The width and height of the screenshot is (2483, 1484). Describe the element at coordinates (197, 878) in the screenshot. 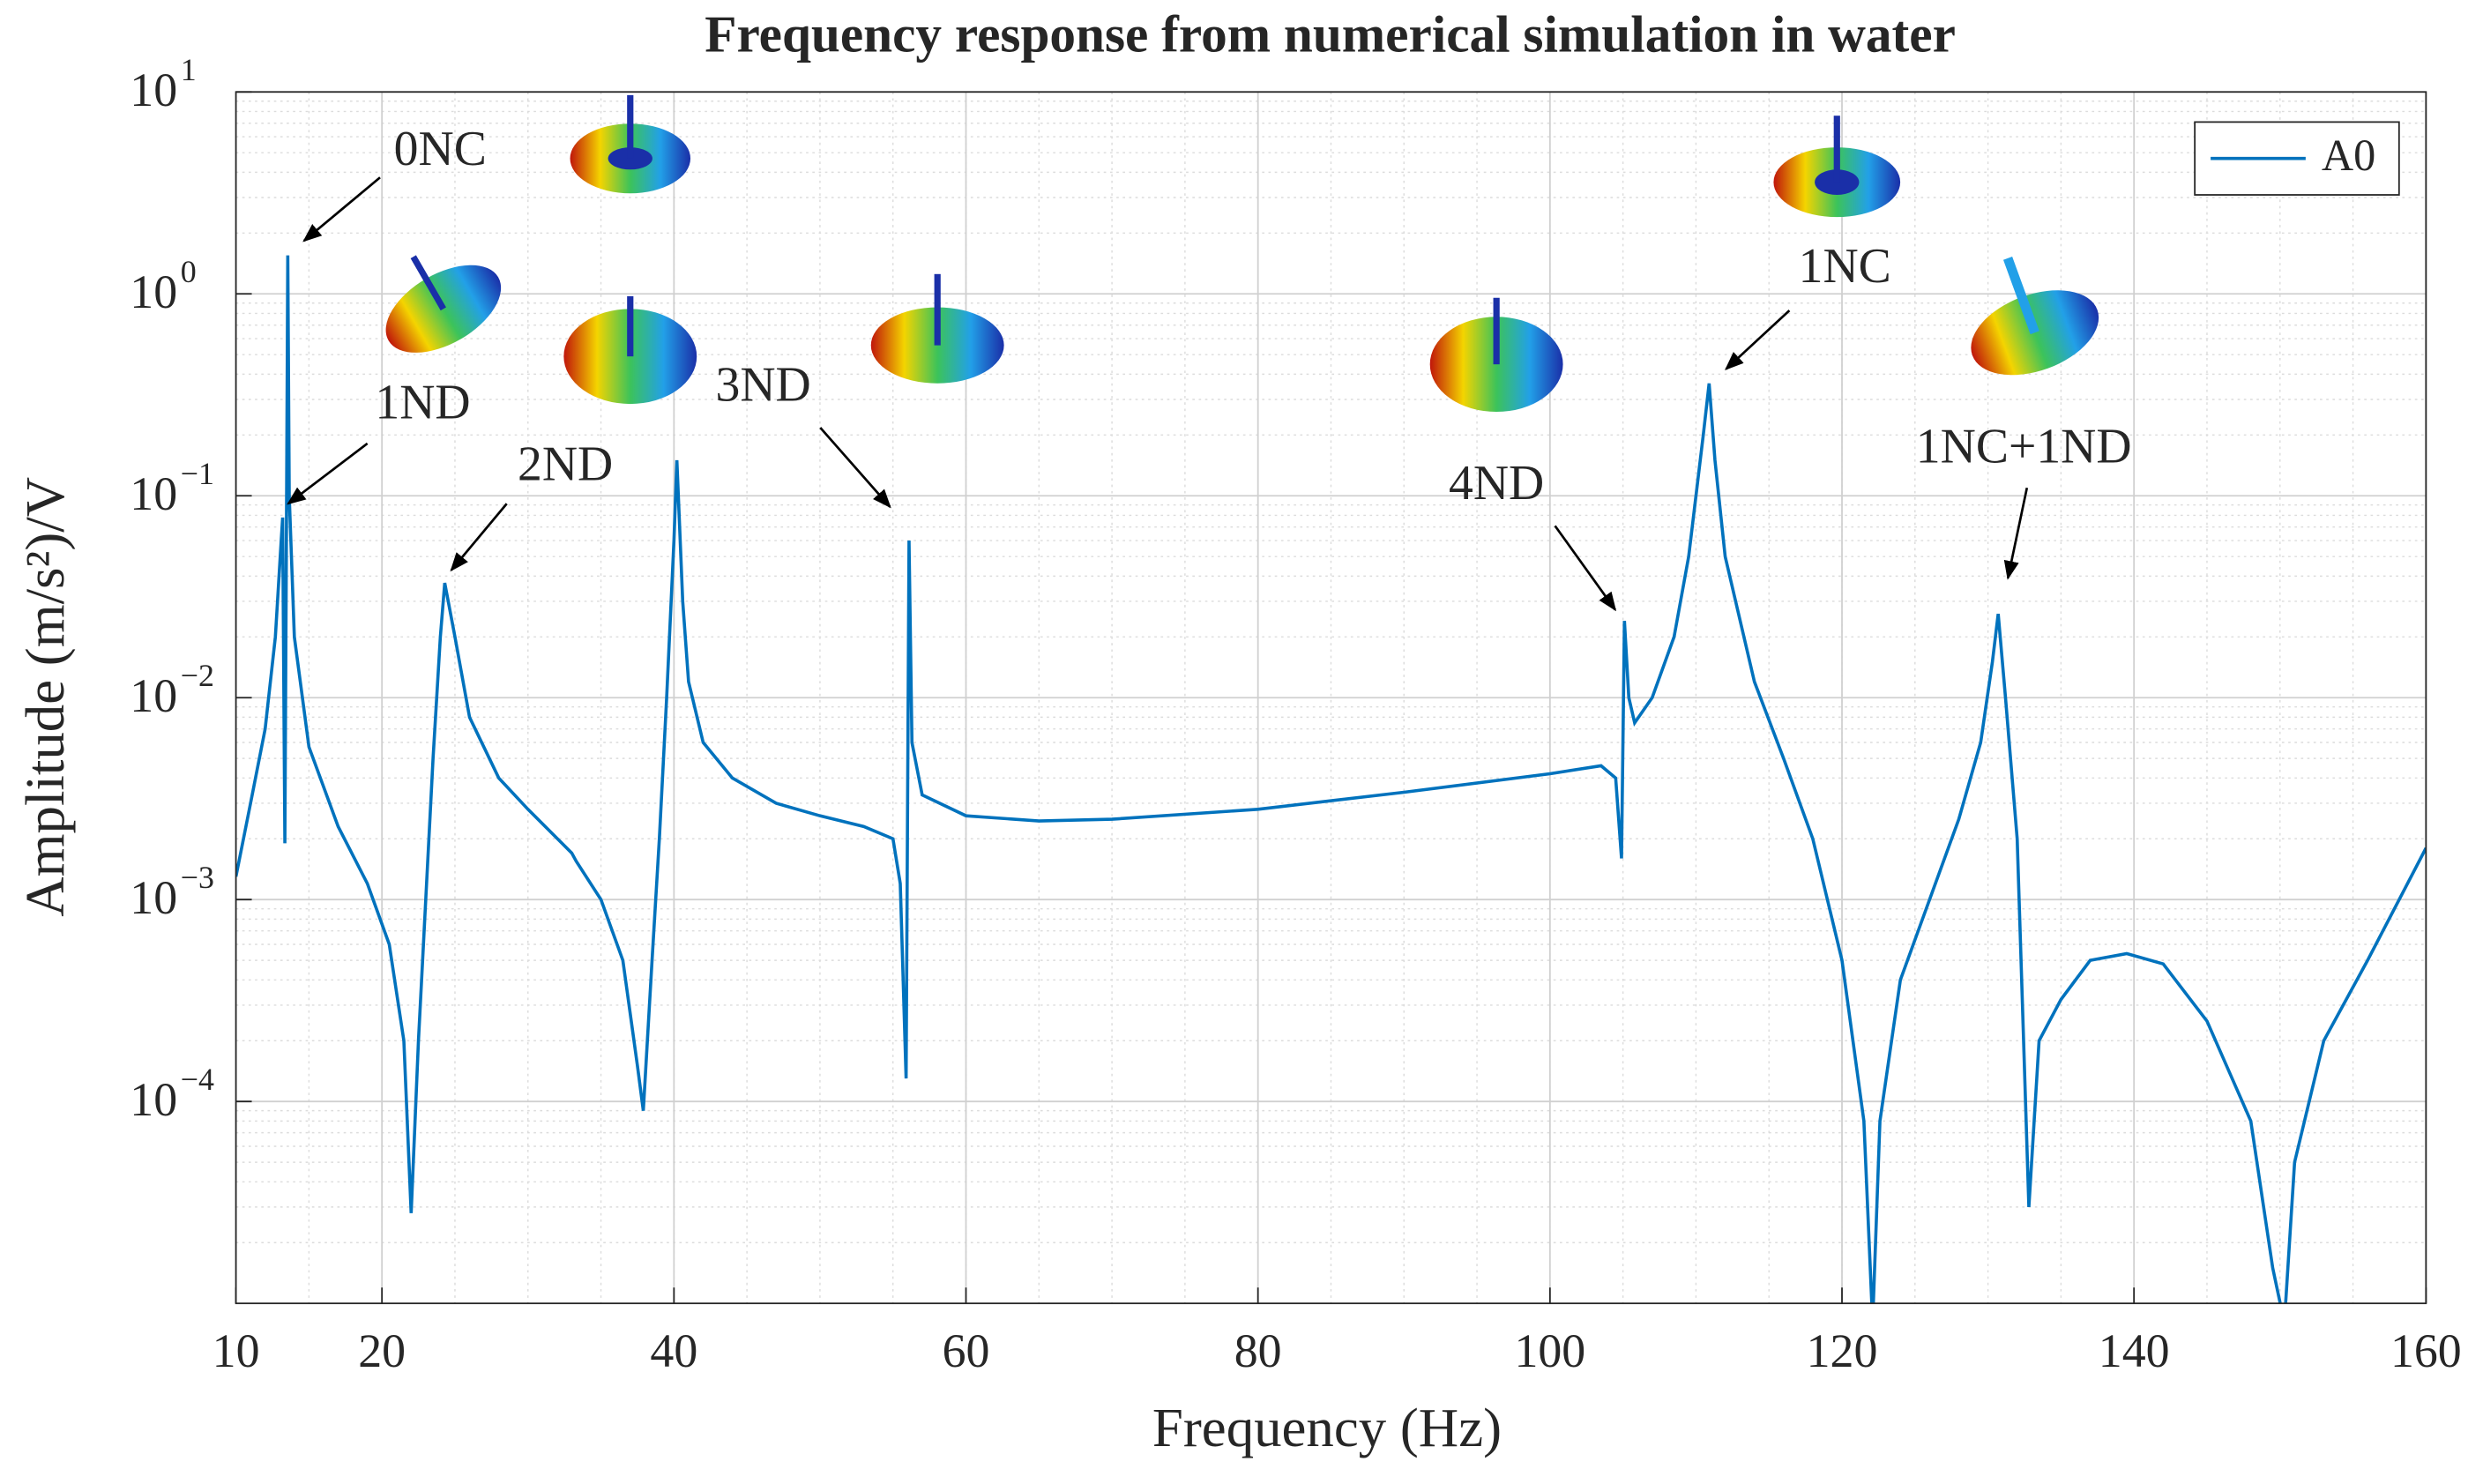

I see `y-tick-exponent: −3` at that location.